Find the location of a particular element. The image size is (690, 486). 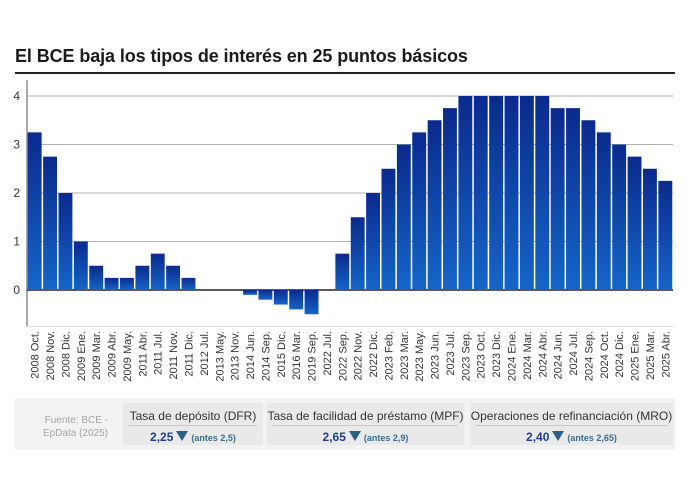

x-tick-label: 2013 Nov. is located at coordinates (236, 355).